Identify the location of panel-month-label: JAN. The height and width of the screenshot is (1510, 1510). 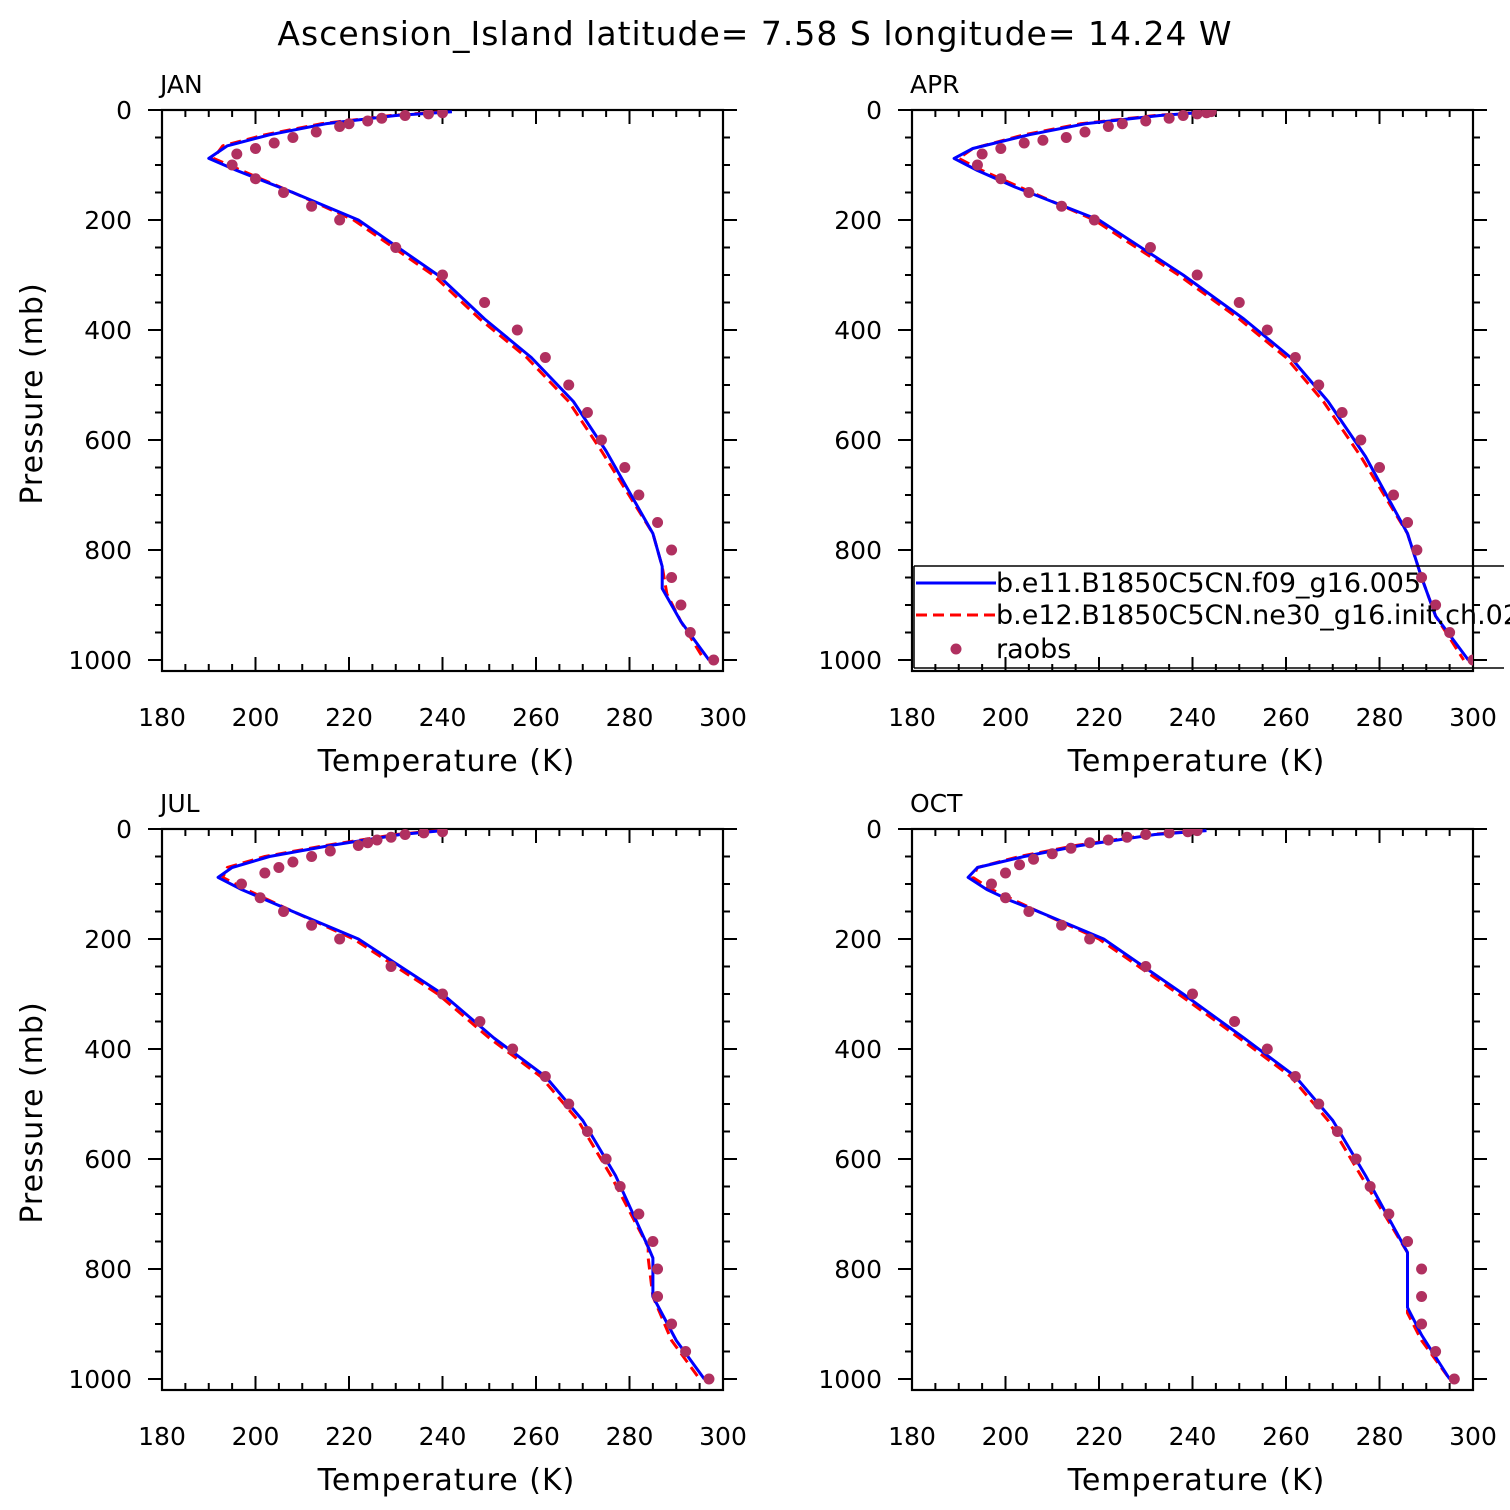
(180, 84).